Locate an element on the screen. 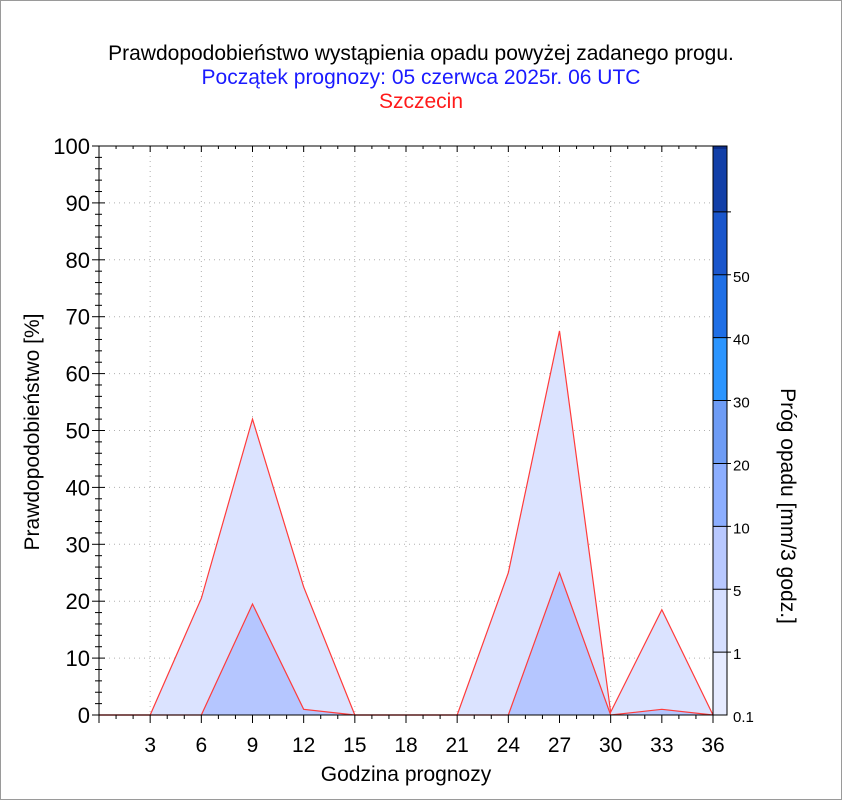 The image size is (842, 800). y-tick-label: 70 is located at coordinates (78, 317).